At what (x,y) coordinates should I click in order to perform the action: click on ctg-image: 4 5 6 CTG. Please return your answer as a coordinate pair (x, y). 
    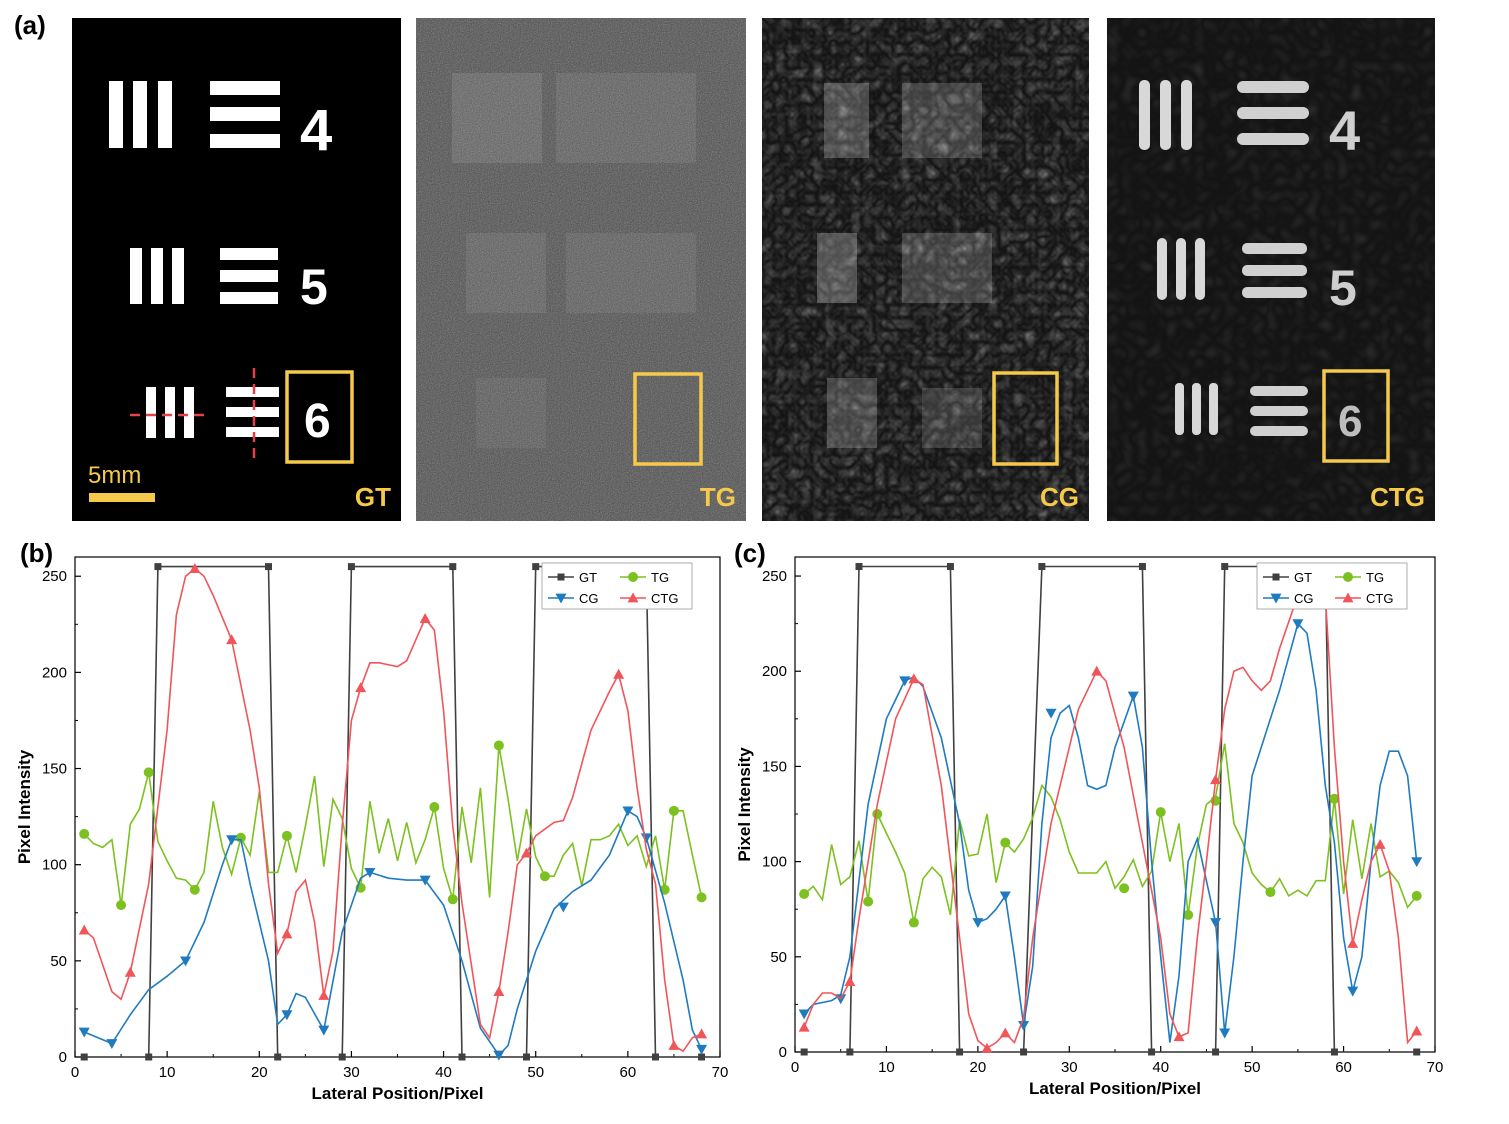
    Looking at the image, I should click on (1271, 269).